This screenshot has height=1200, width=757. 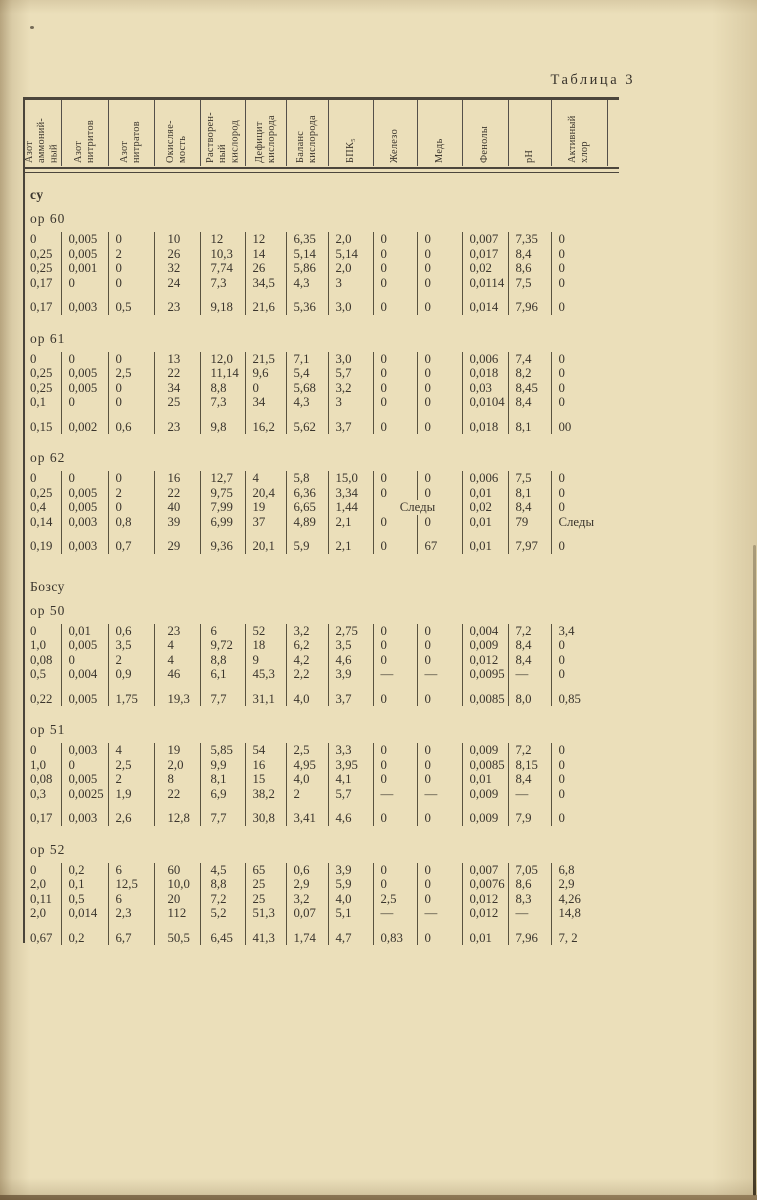 What do you see at coordinates (265, 139) in the screenshot?
I see `column-header-label: Дефицит кислорода` at bounding box center [265, 139].